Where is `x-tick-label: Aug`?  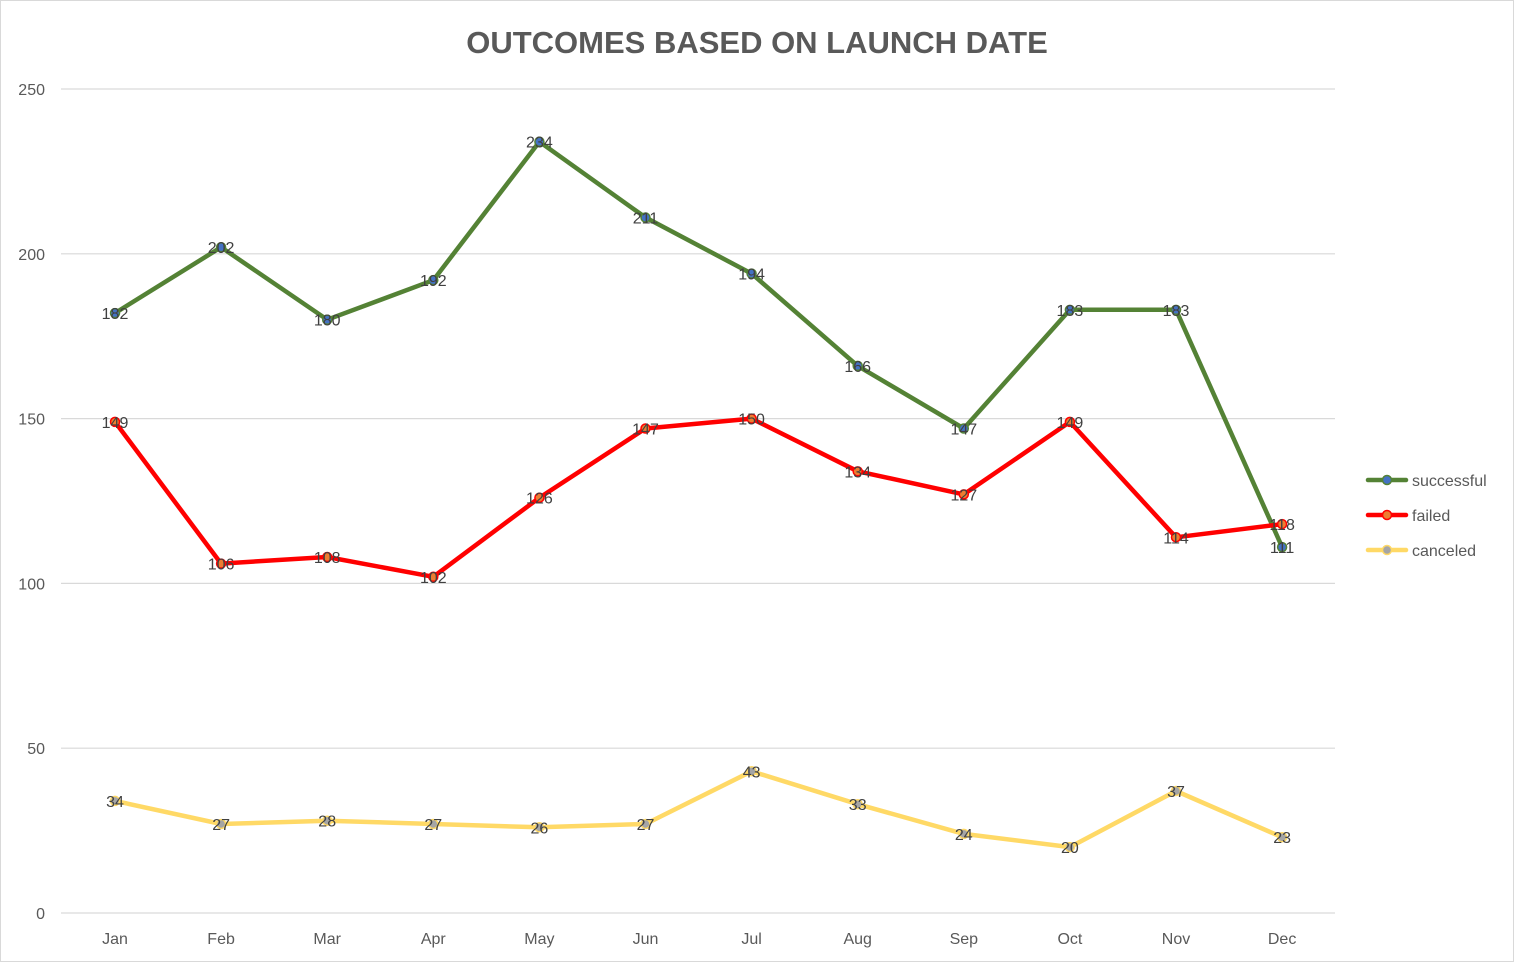
x-tick-label: Aug is located at coordinates (857, 939).